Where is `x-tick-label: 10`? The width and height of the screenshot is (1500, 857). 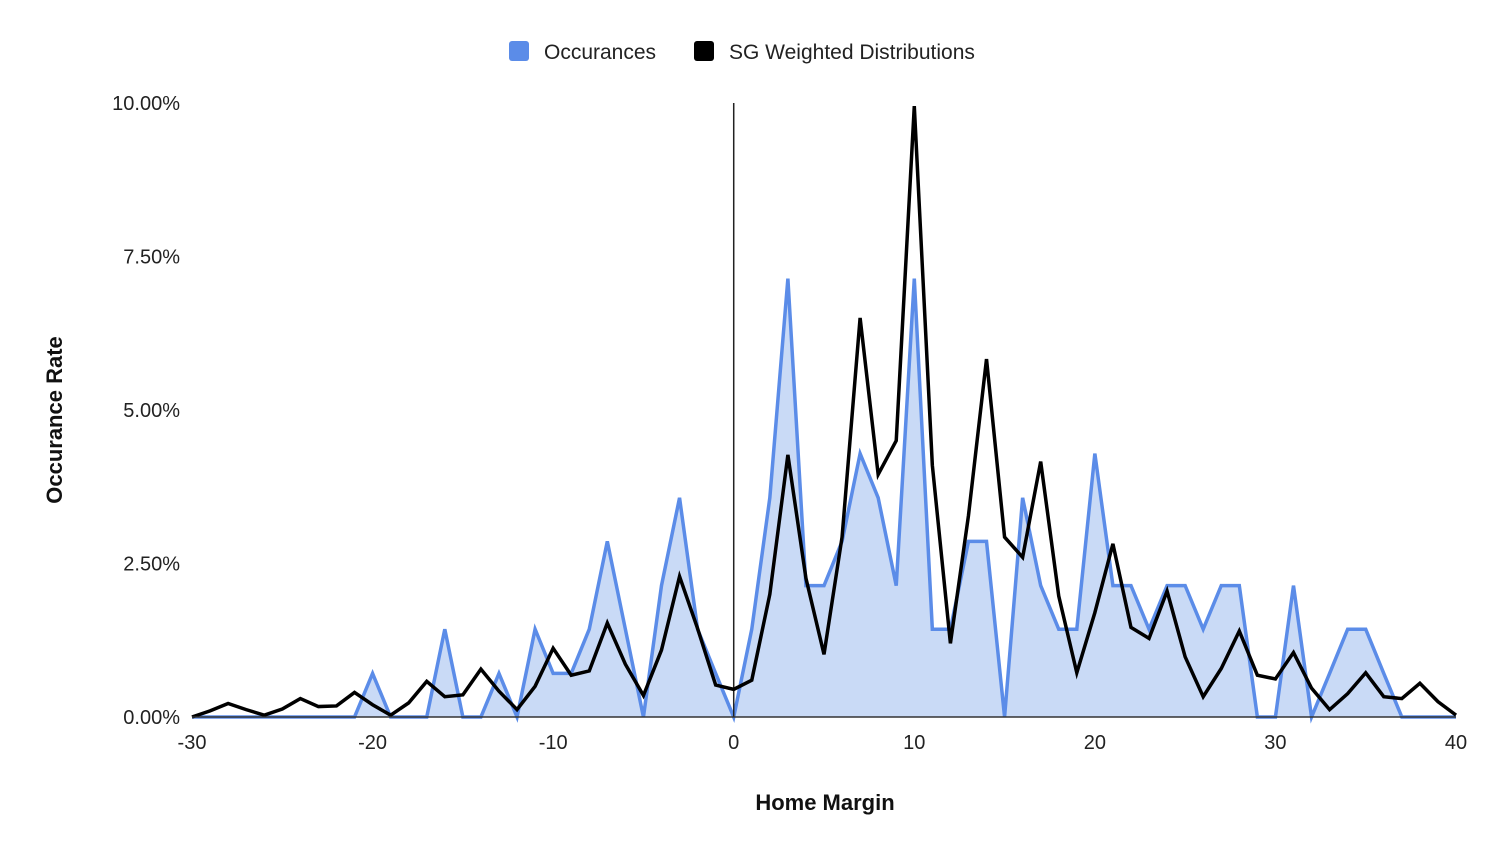 x-tick-label: 10 is located at coordinates (914, 743).